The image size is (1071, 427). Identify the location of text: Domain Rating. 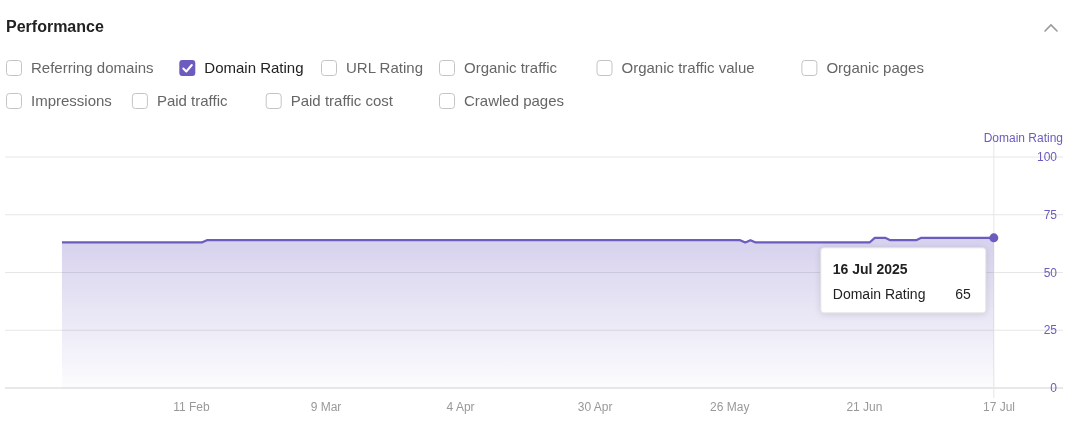
(879, 293).